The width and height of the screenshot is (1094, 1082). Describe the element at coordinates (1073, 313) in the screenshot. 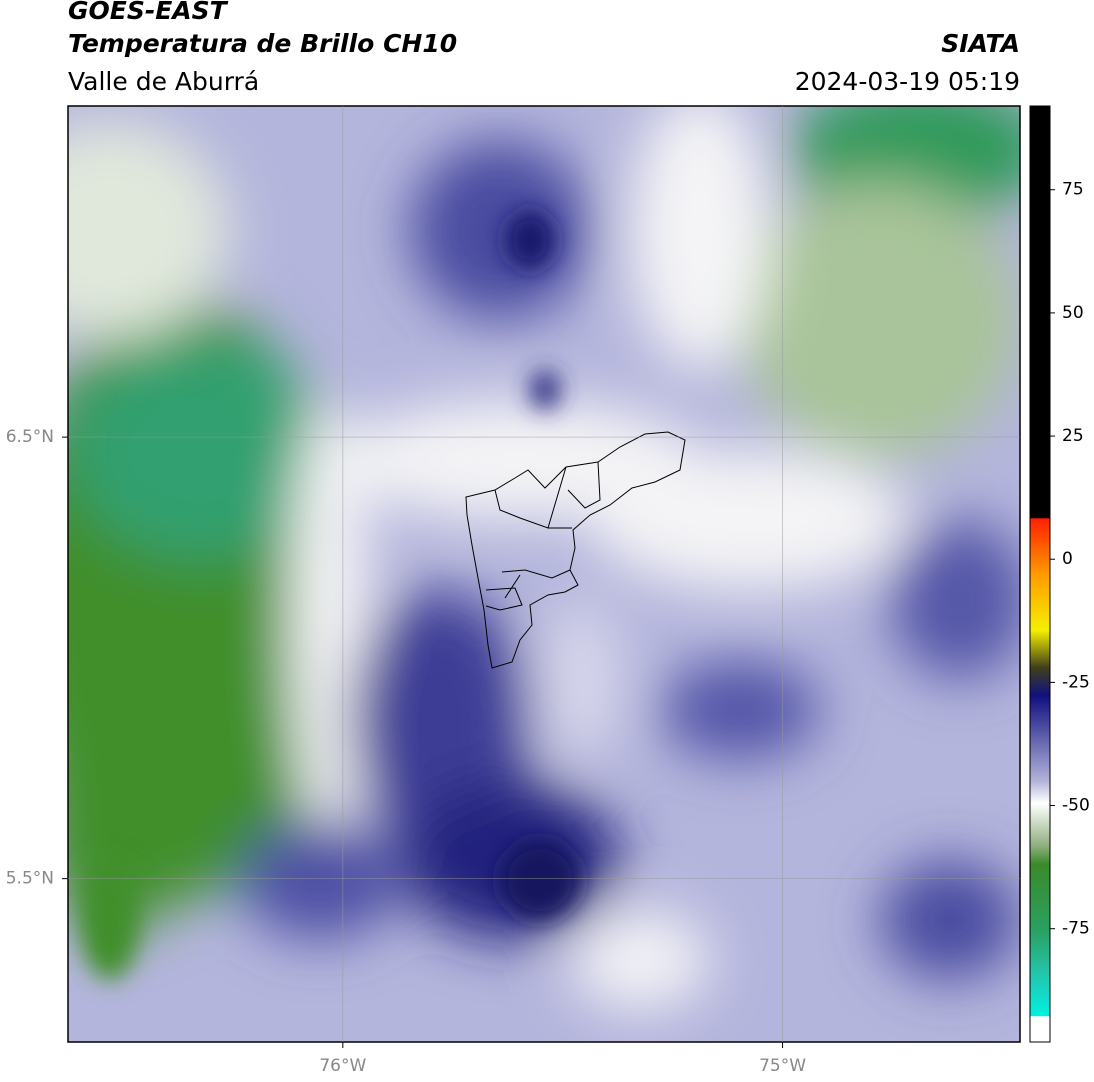

I see `colorbar-tick-label: 50` at that location.